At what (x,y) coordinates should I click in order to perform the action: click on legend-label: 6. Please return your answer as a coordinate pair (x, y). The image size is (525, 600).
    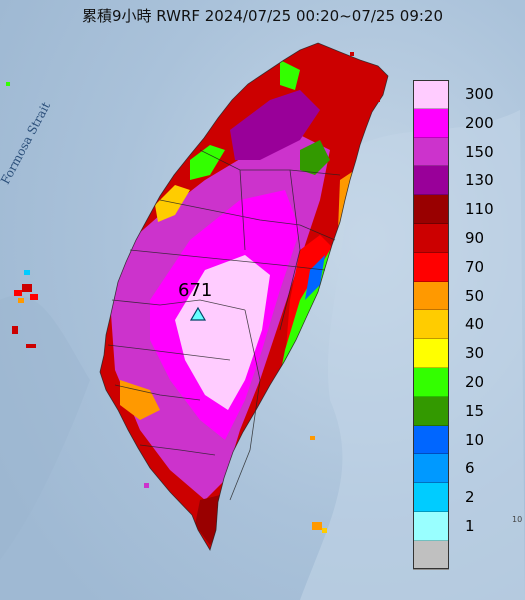
    Looking at the image, I should click on (470, 468).